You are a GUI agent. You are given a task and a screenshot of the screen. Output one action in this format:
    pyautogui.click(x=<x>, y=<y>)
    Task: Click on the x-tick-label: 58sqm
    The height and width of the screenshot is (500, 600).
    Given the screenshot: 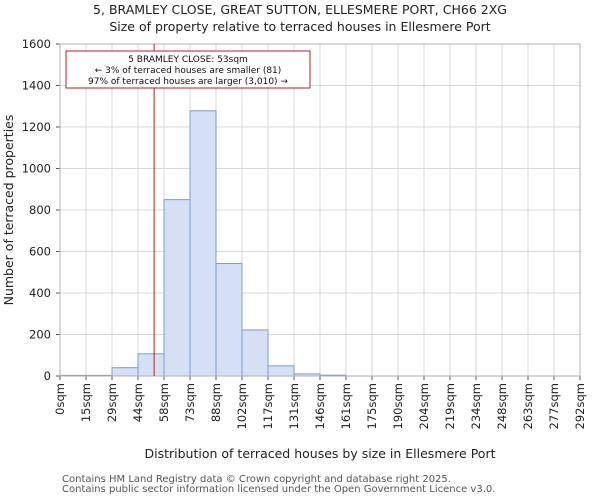 What is the action you would take?
    pyautogui.click(x=164, y=402)
    